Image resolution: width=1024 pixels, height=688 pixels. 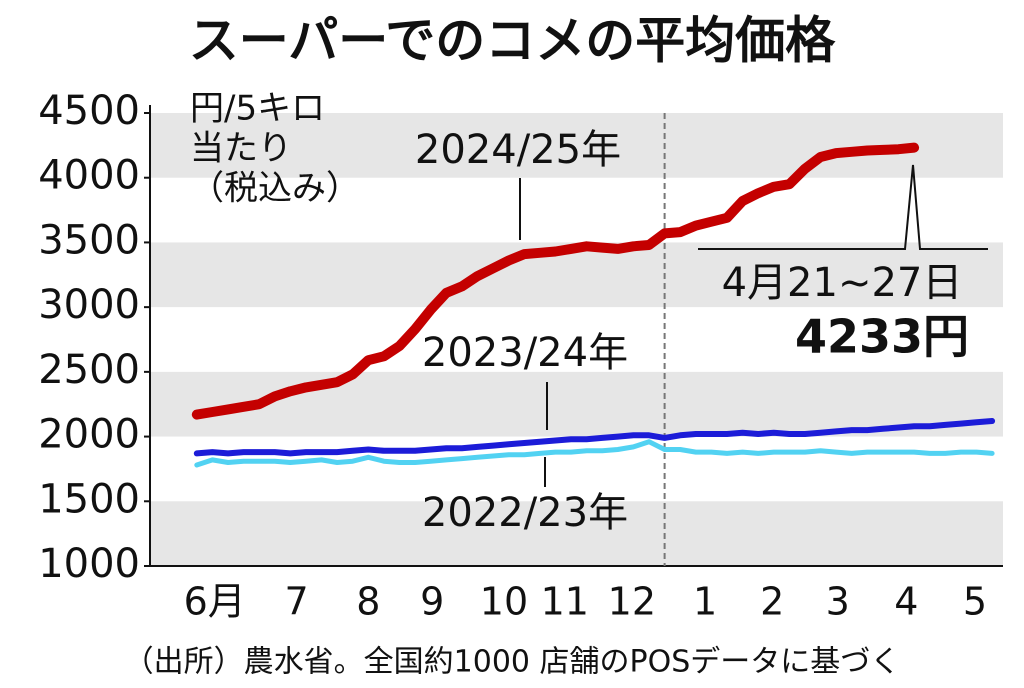 What do you see at coordinates (296, 602) in the screenshot?
I see `x-tick-label: 7` at bounding box center [296, 602].